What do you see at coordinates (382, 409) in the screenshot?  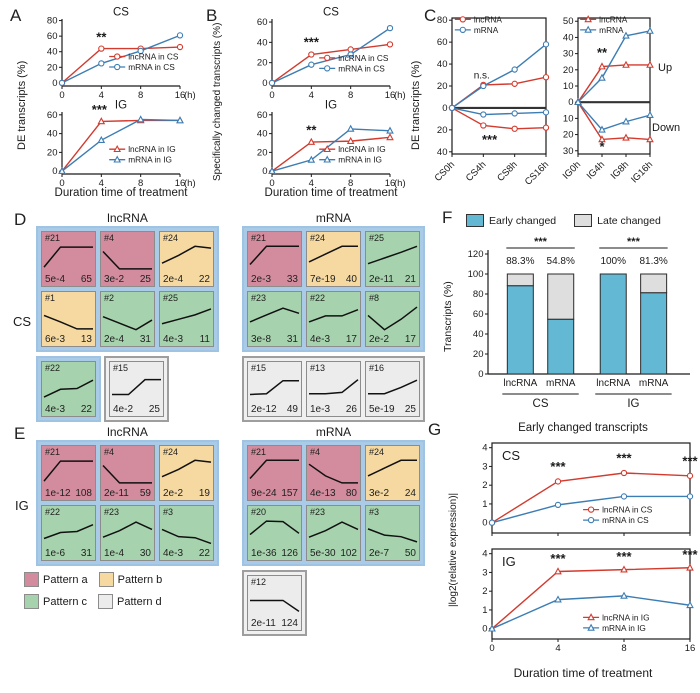 I see `pattern-cell-pvalue: 5e-19` at bounding box center [382, 409].